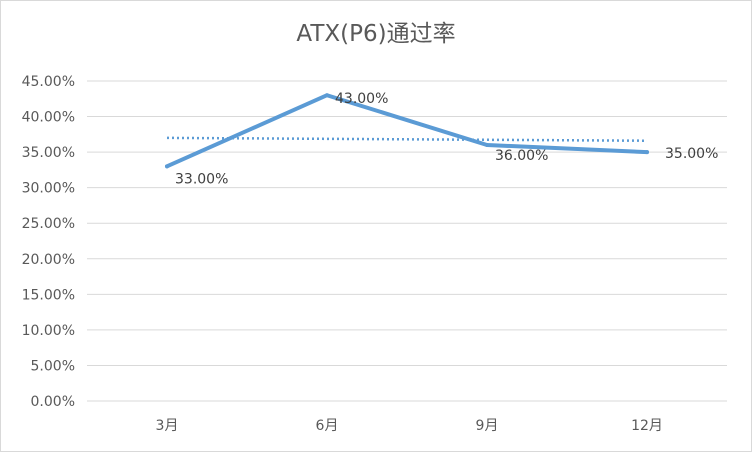 This screenshot has width=752, height=452. Describe the element at coordinates (521, 156) in the screenshot. I see `data-label: 36.00%` at that location.